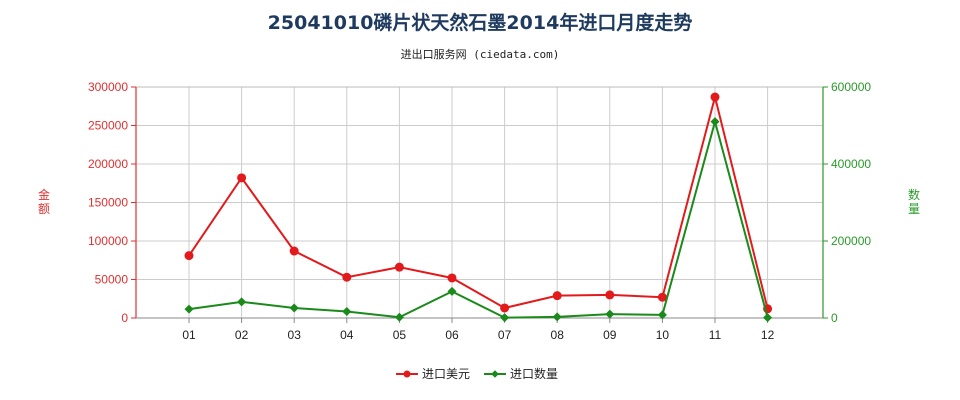  What do you see at coordinates (108, 241) in the screenshot?
I see `left-axis-tick-label: 100000` at bounding box center [108, 241].